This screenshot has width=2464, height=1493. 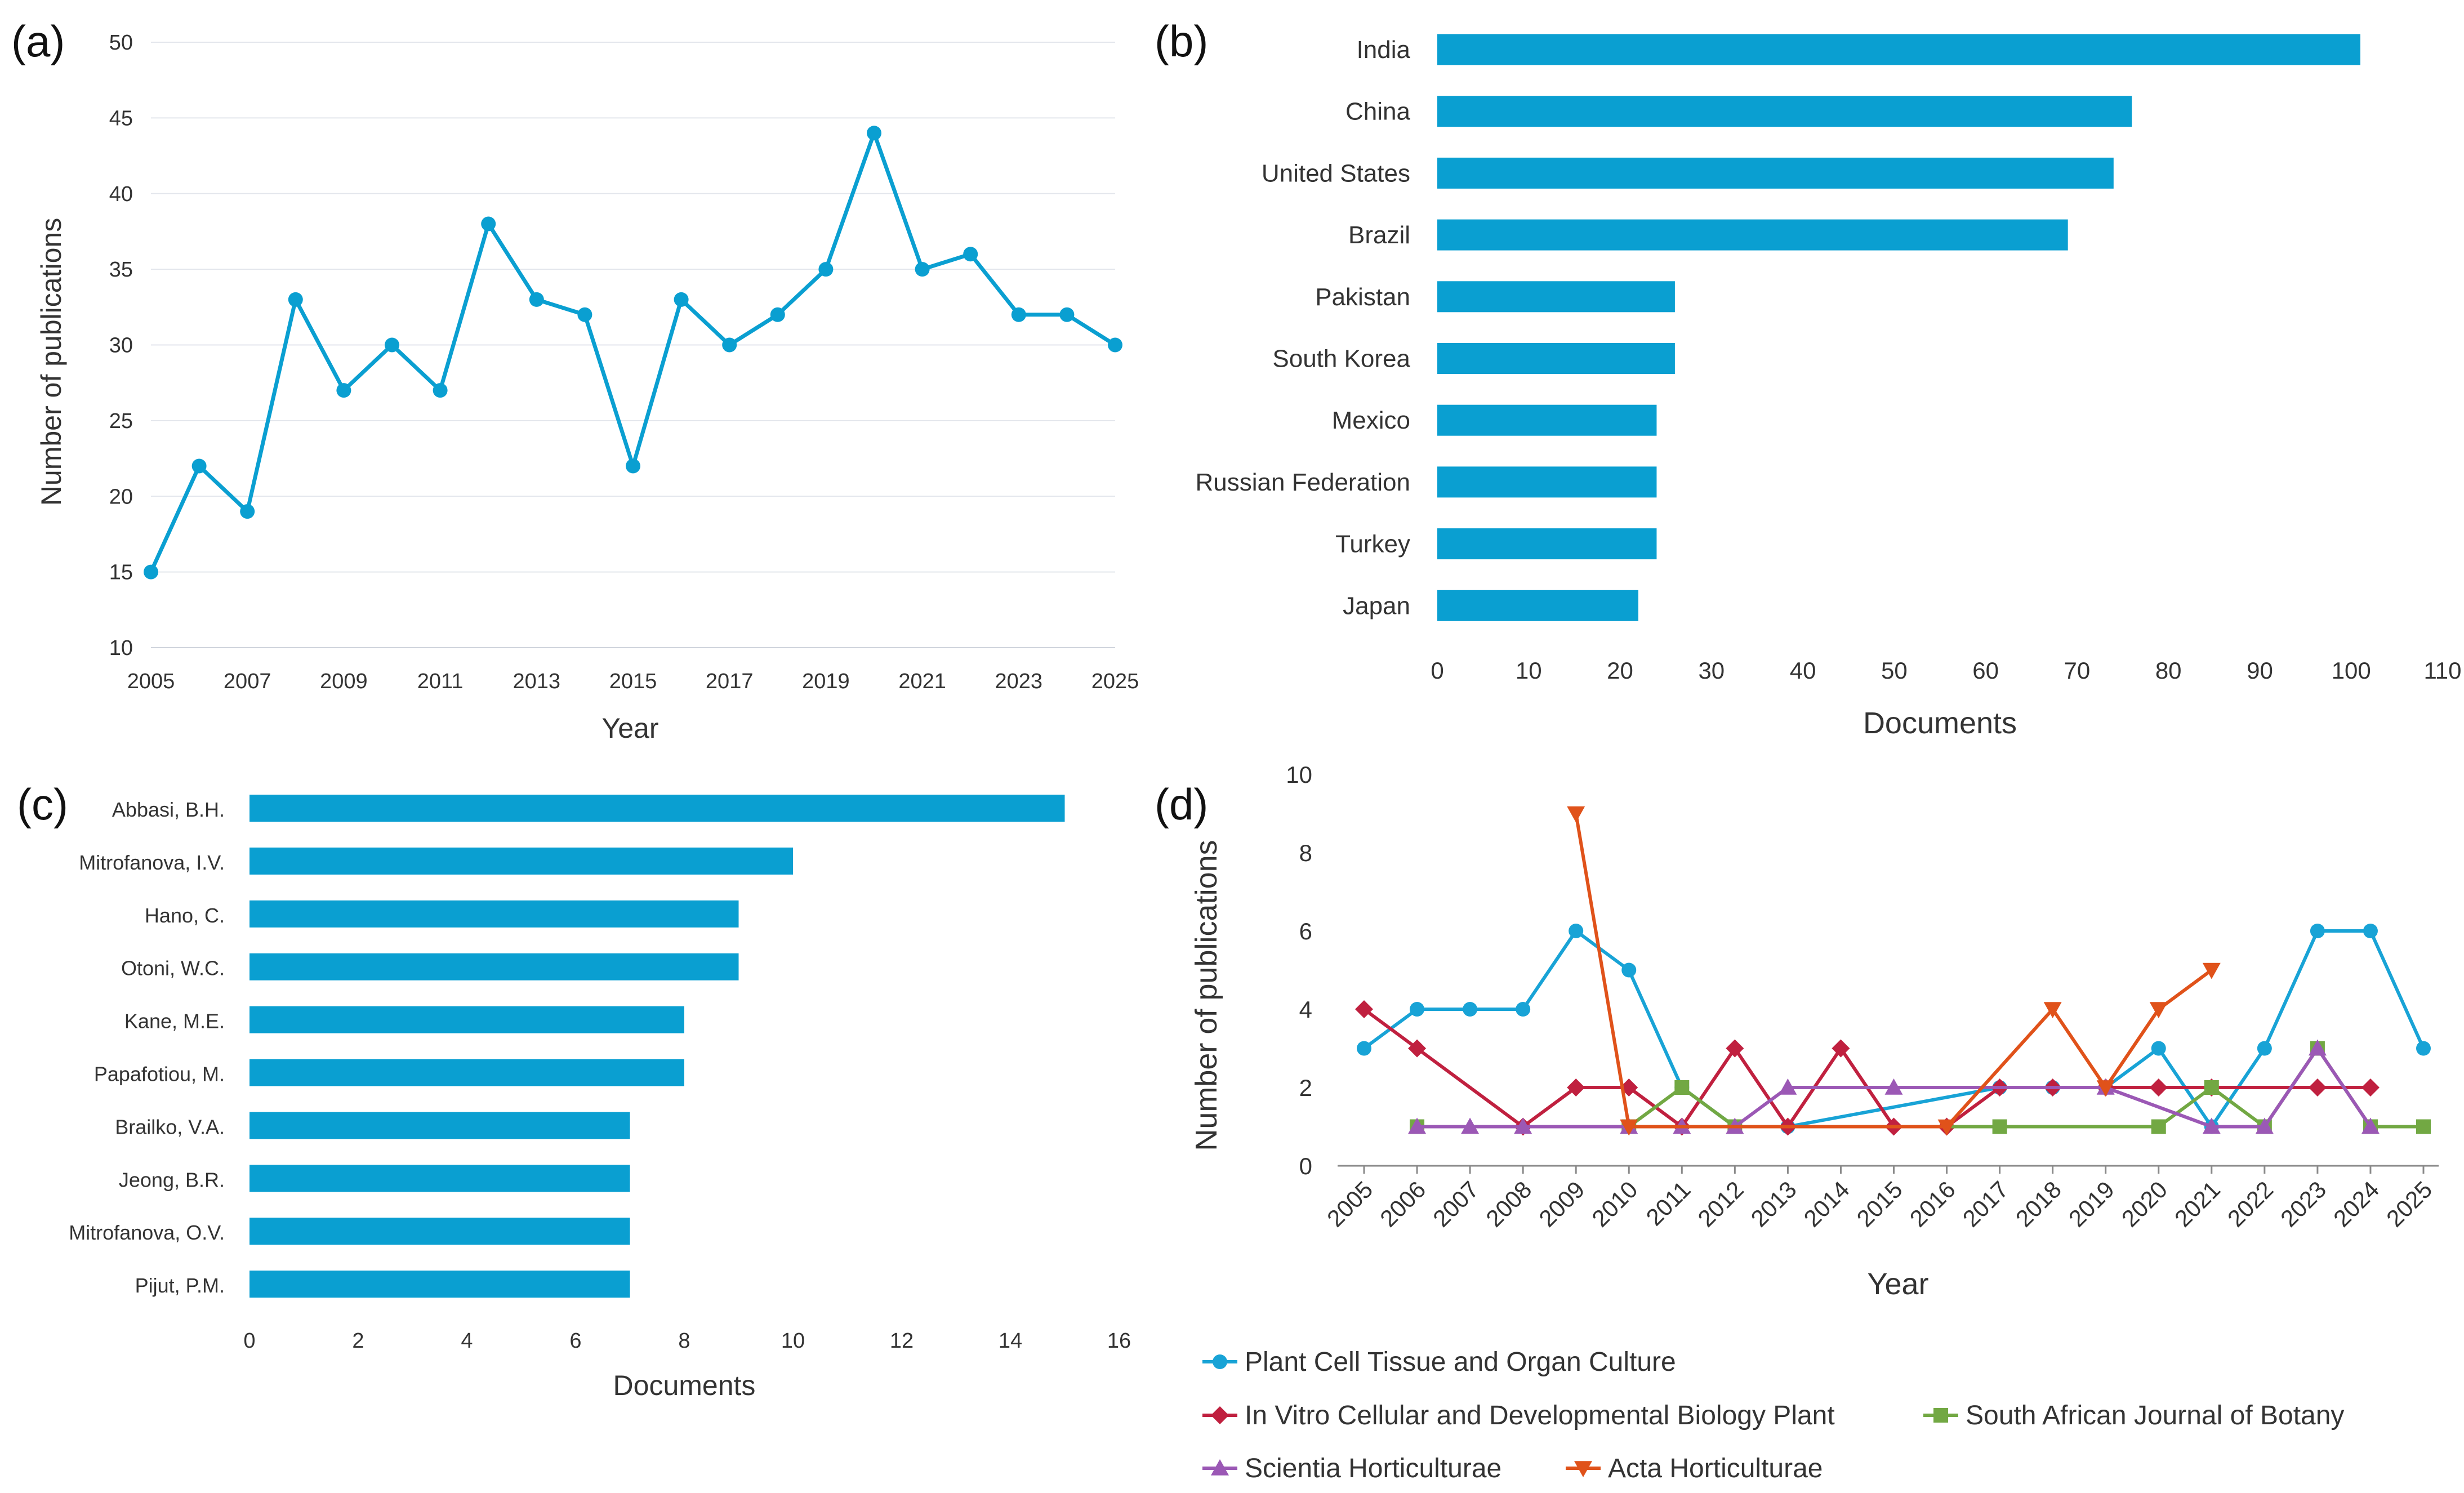 What do you see at coordinates (173, 968) in the screenshot?
I see `category-label-c: Otoni, W.C.` at bounding box center [173, 968].